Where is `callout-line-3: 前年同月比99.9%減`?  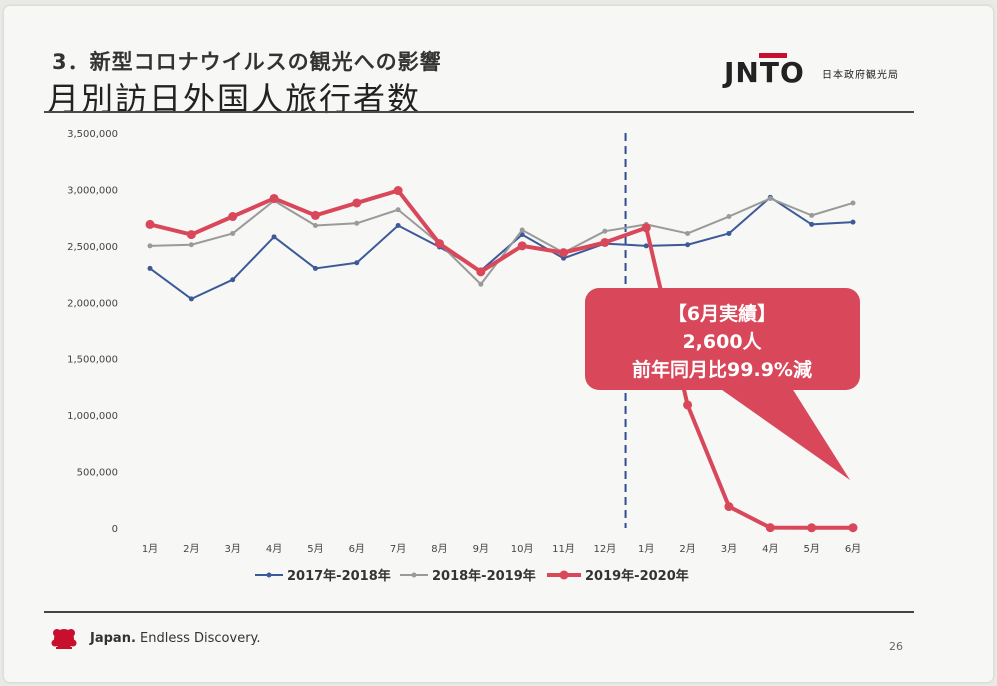
callout-line-3: 前年同月比99.9%減 is located at coordinates (722, 369).